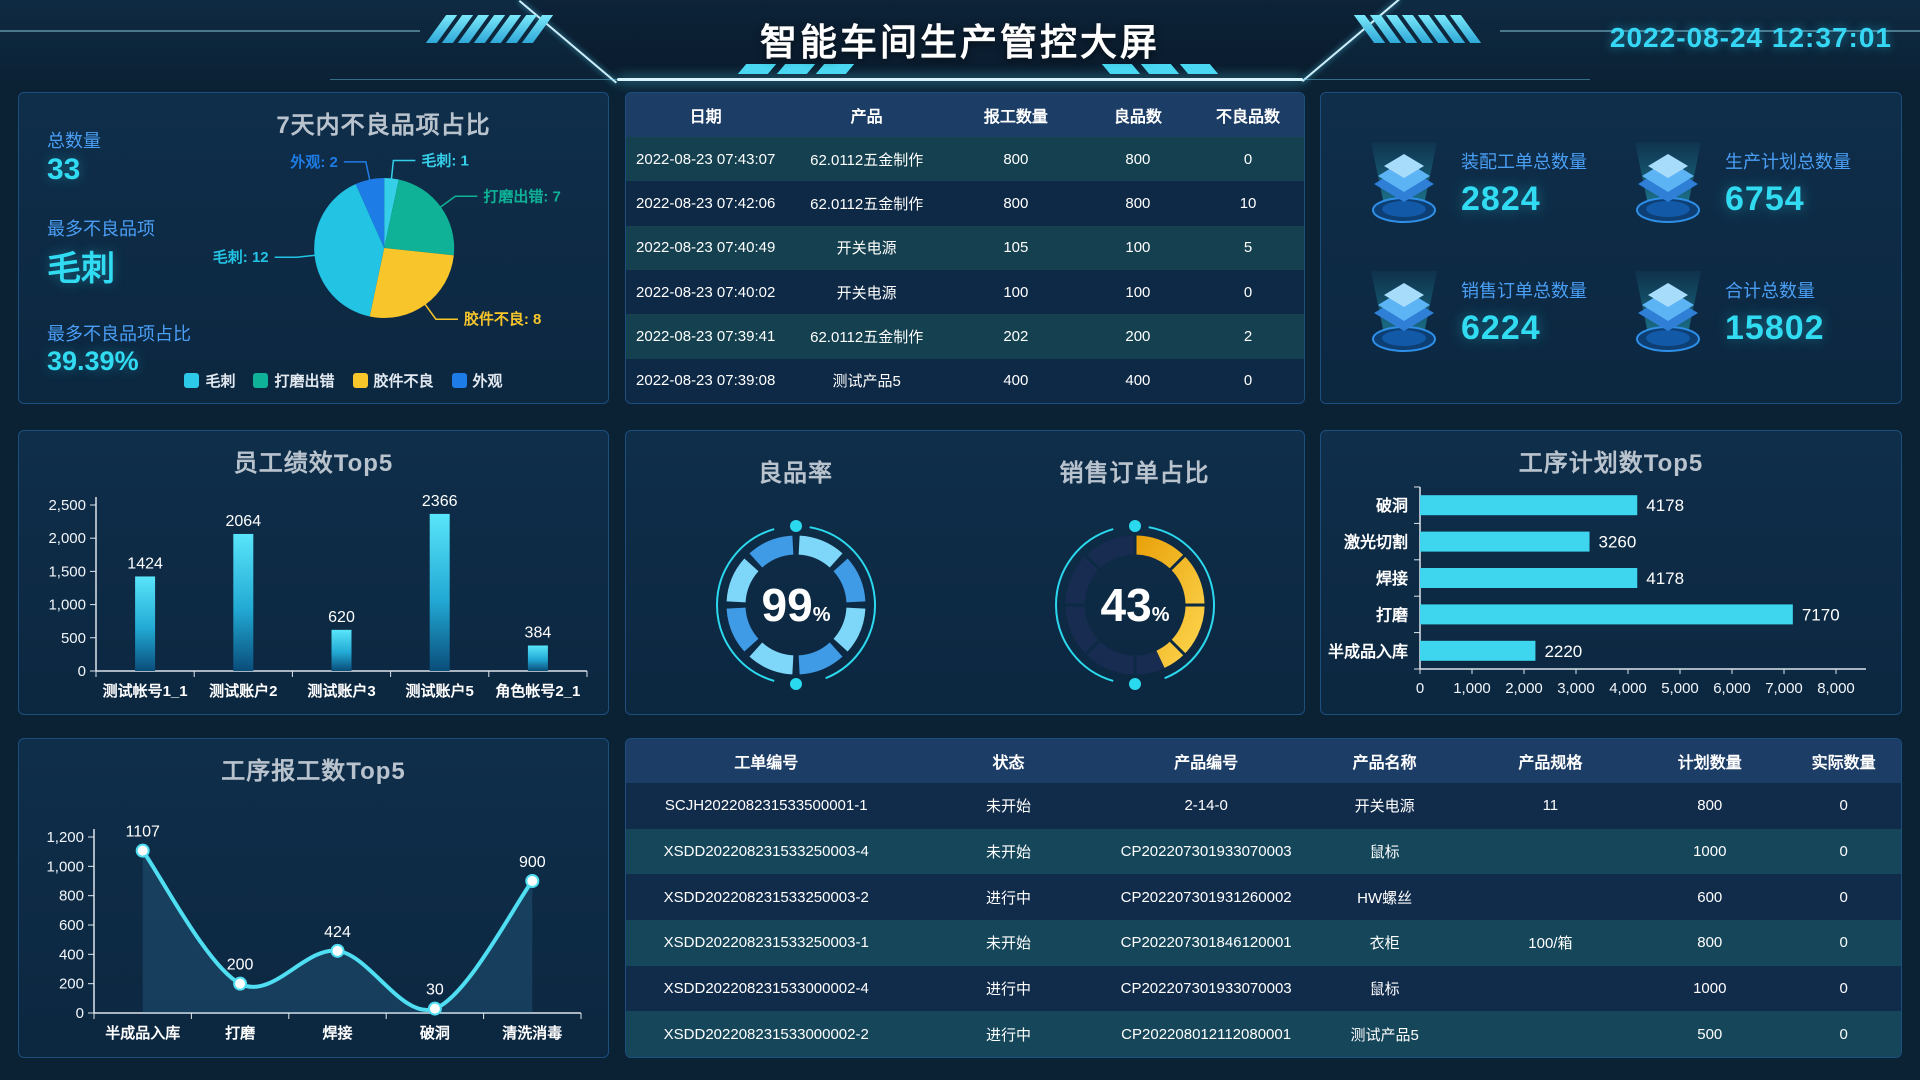 The image size is (1920, 1080). I want to click on table-row: 2022-08-23 07:40:02 开关电源 100 100 0, so click(965, 292).